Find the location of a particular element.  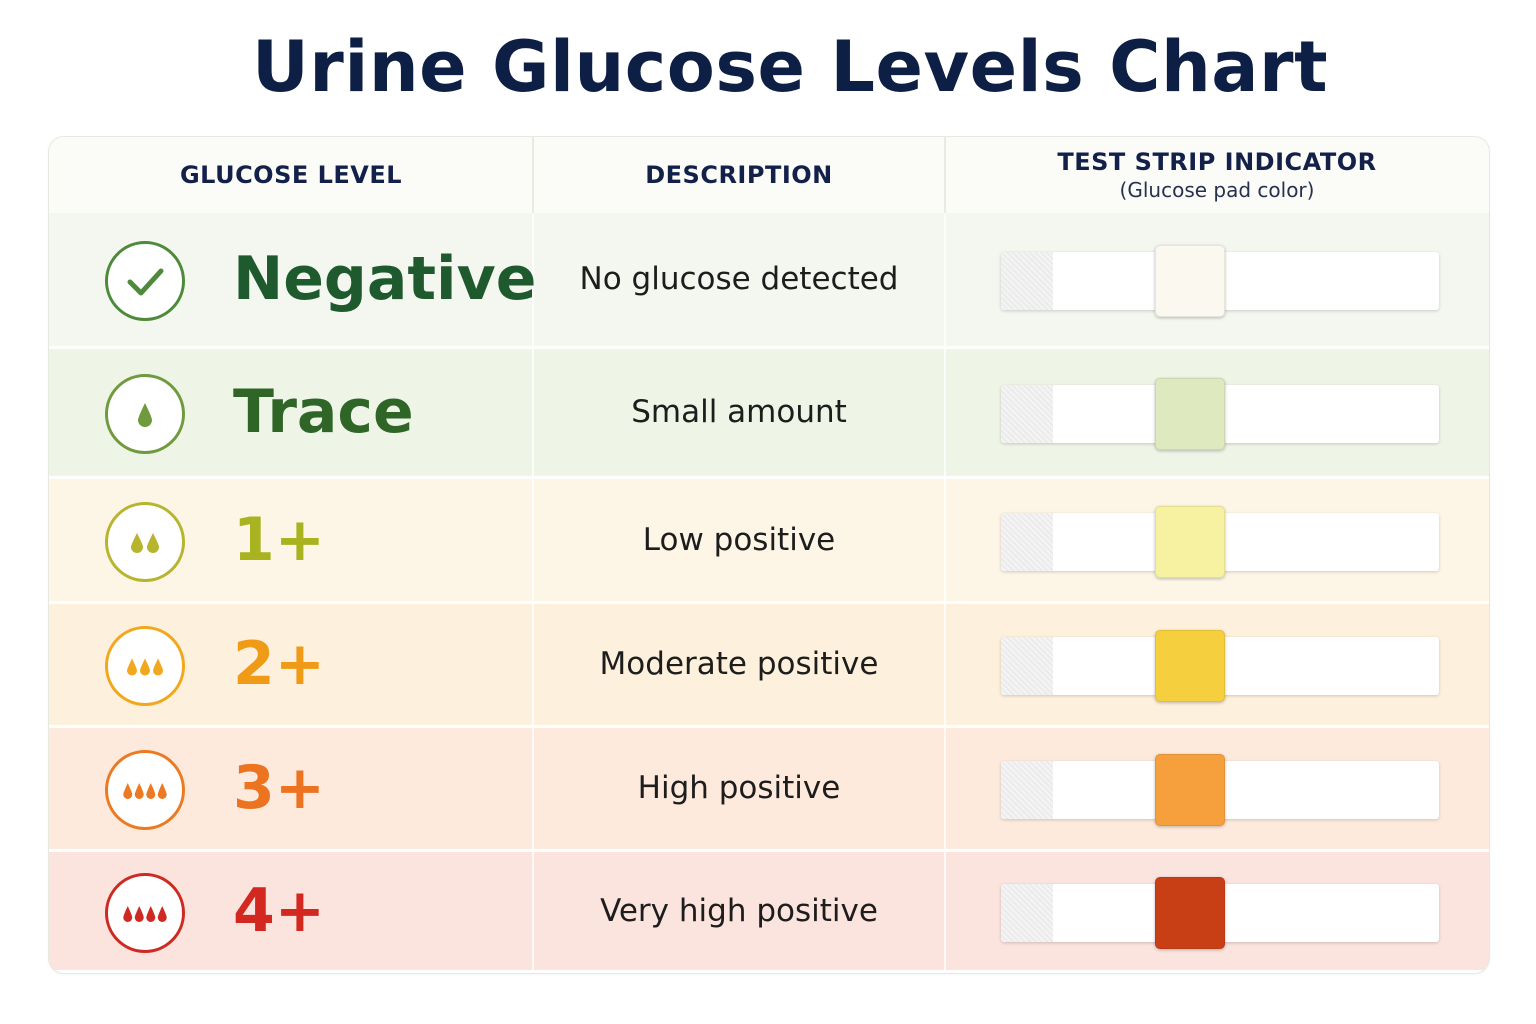

header-description: DESCRIPTION is located at coordinates (739, 175).